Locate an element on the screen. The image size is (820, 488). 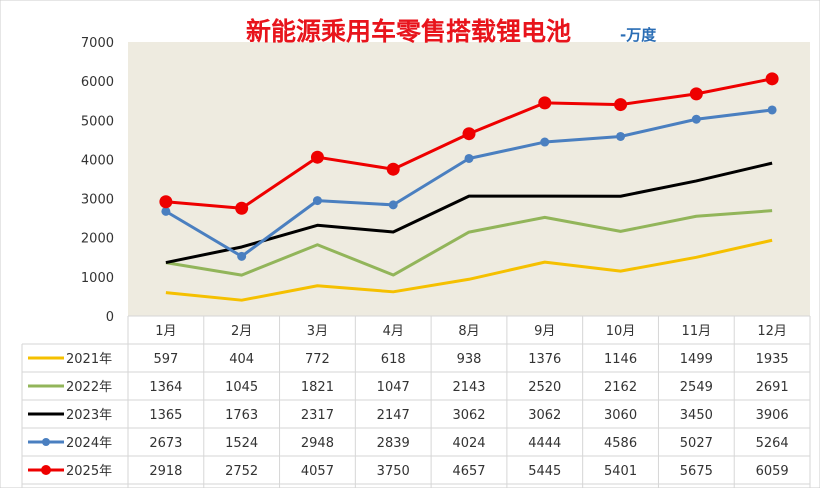
x-tick-label: 9月 is located at coordinates (544, 331).